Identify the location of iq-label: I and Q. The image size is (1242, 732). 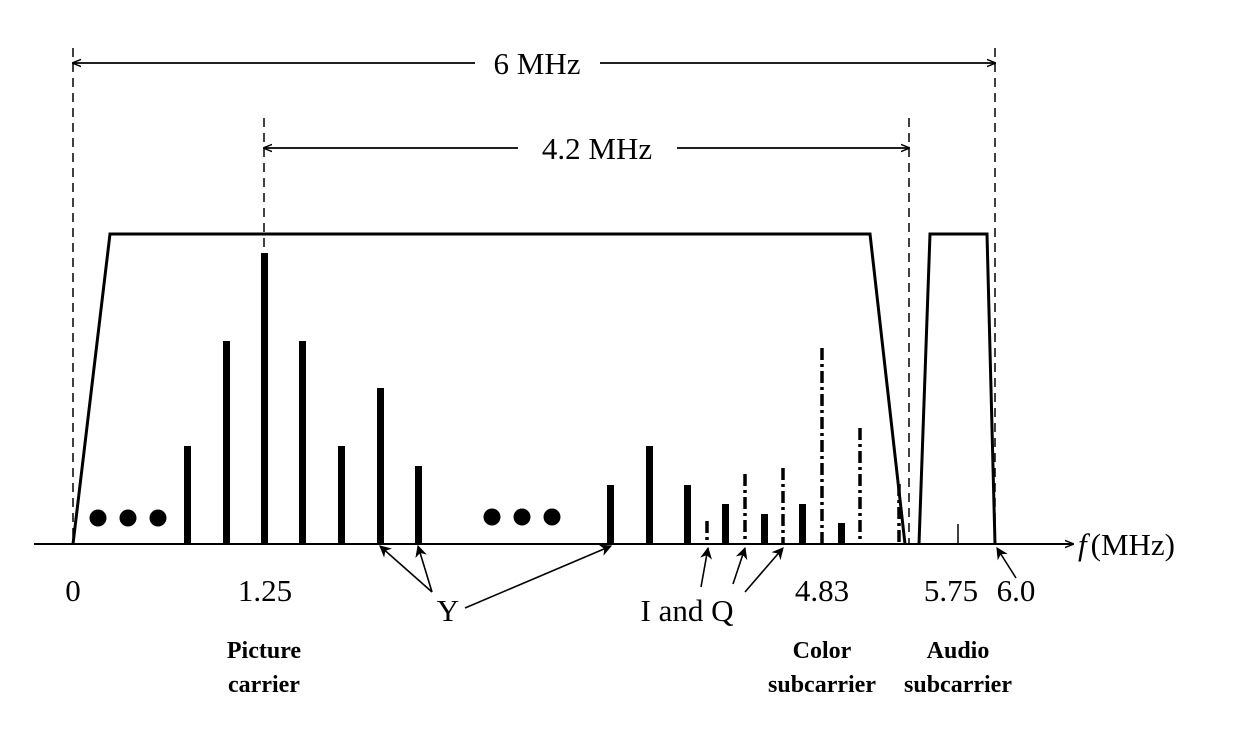
(687, 610).